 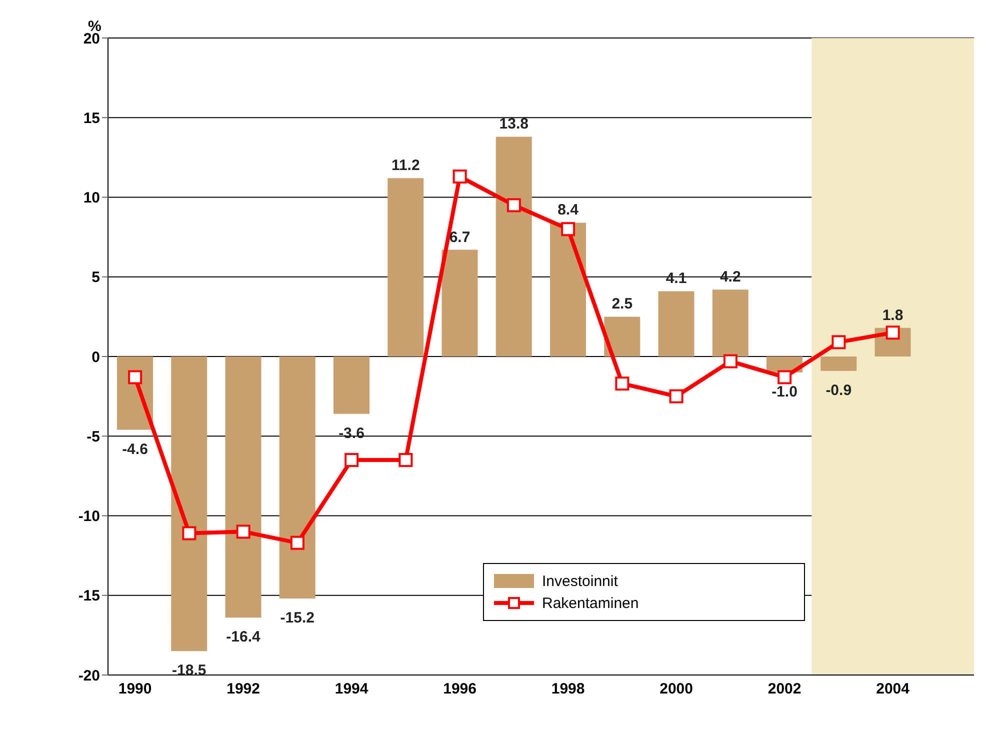 What do you see at coordinates (243, 637) in the screenshot?
I see `data-label: -16.4` at bounding box center [243, 637].